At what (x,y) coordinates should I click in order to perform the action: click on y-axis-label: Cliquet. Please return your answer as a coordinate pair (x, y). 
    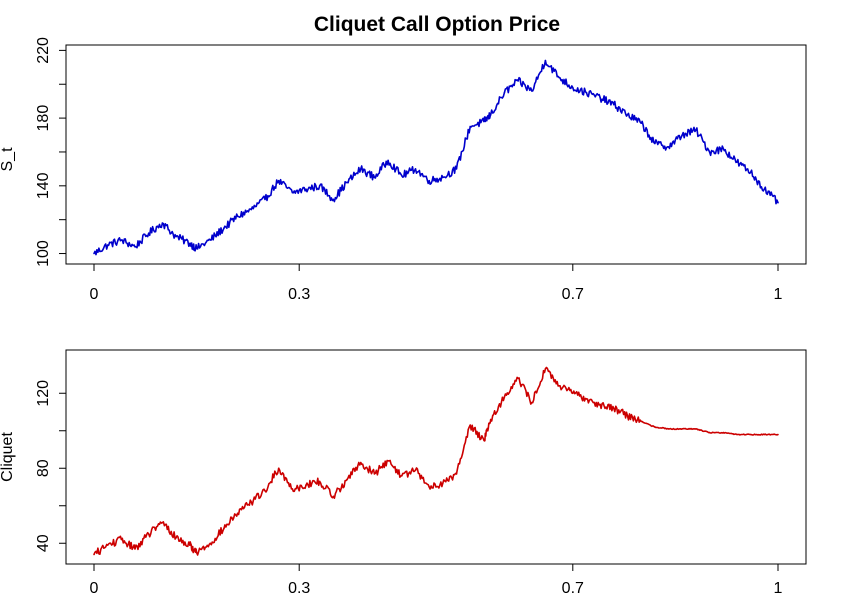
    Looking at the image, I should click on (8, 457).